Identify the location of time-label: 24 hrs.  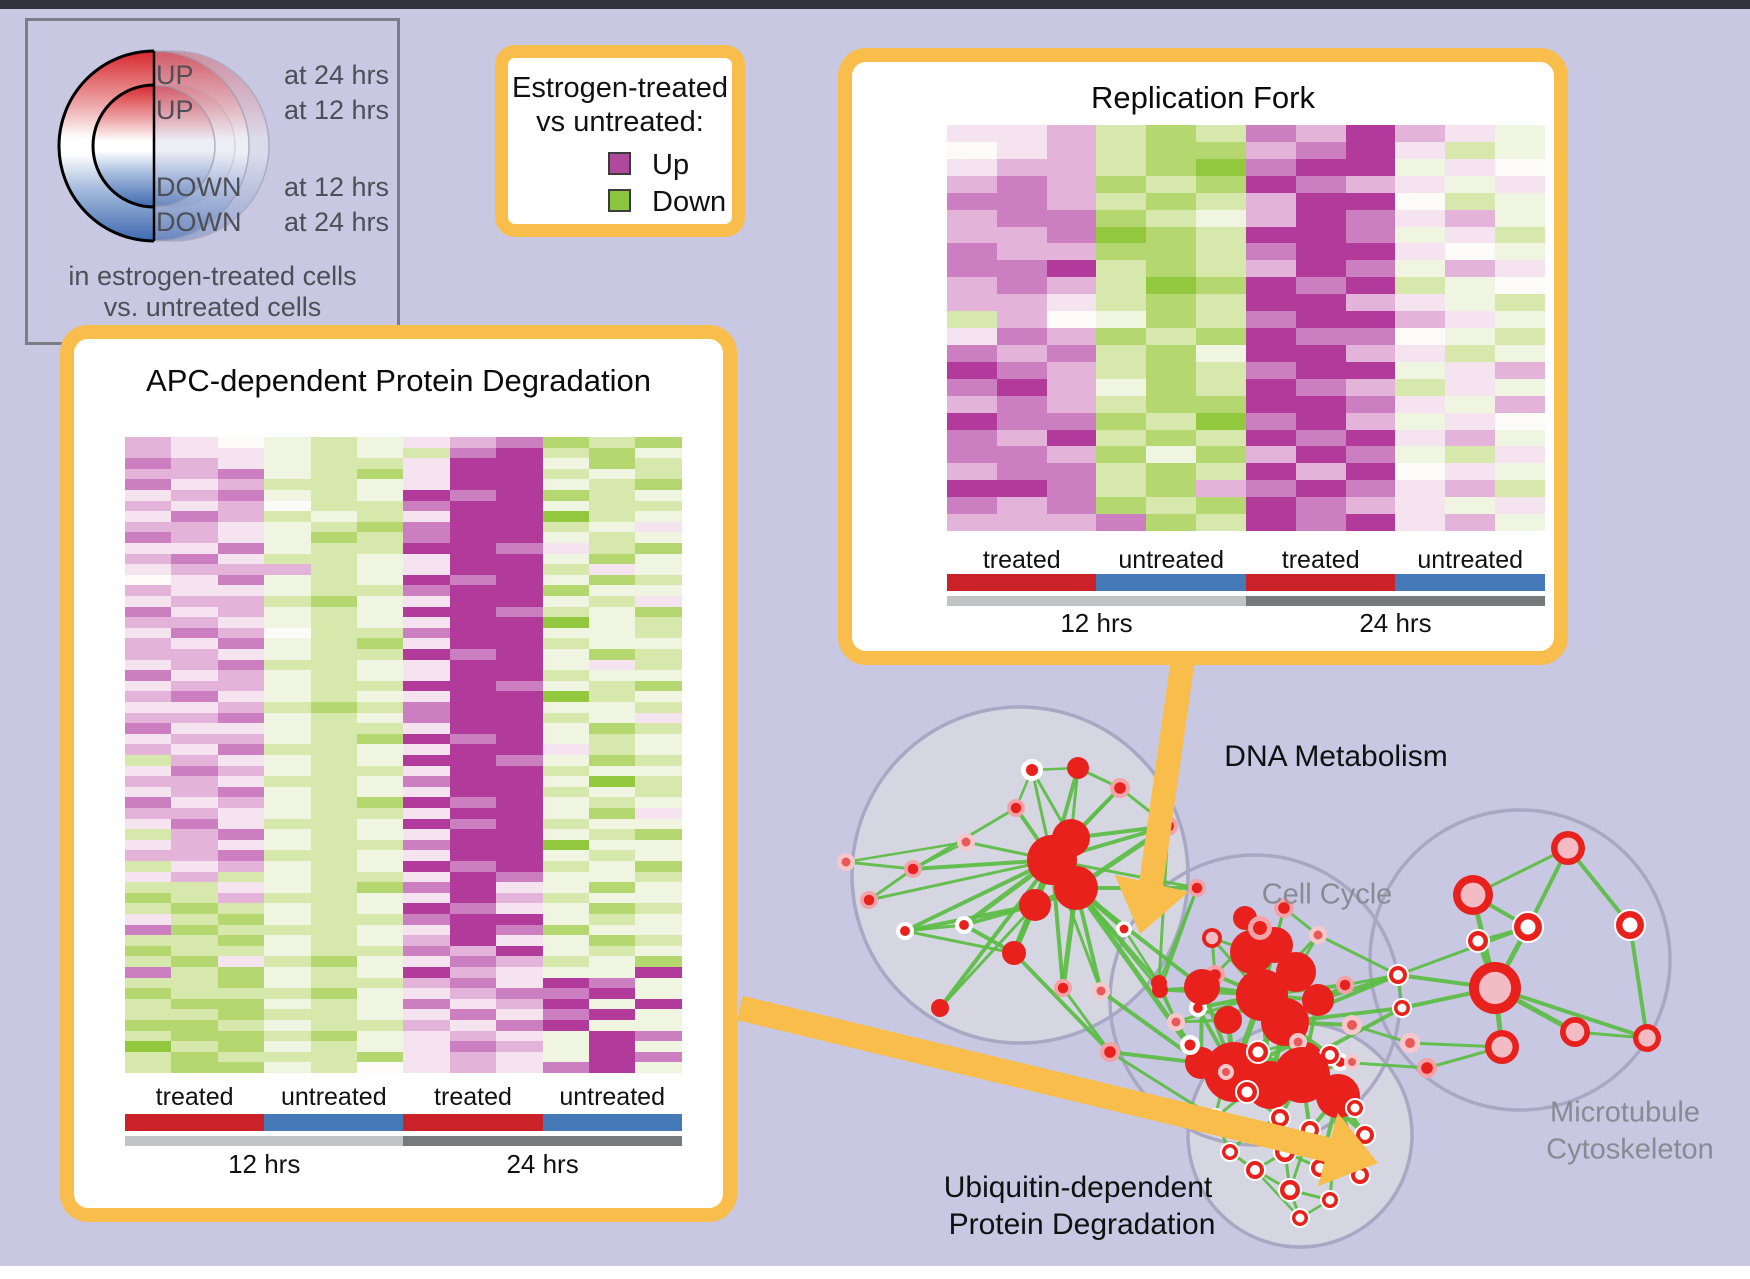
(1395, 623).